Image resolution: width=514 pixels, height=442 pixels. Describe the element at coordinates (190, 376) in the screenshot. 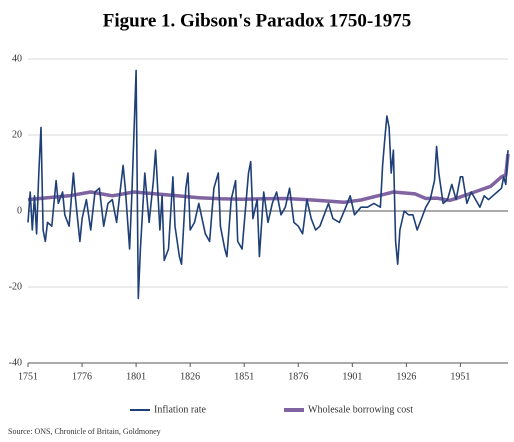

I see `x-tick-label: 1826` at that location.